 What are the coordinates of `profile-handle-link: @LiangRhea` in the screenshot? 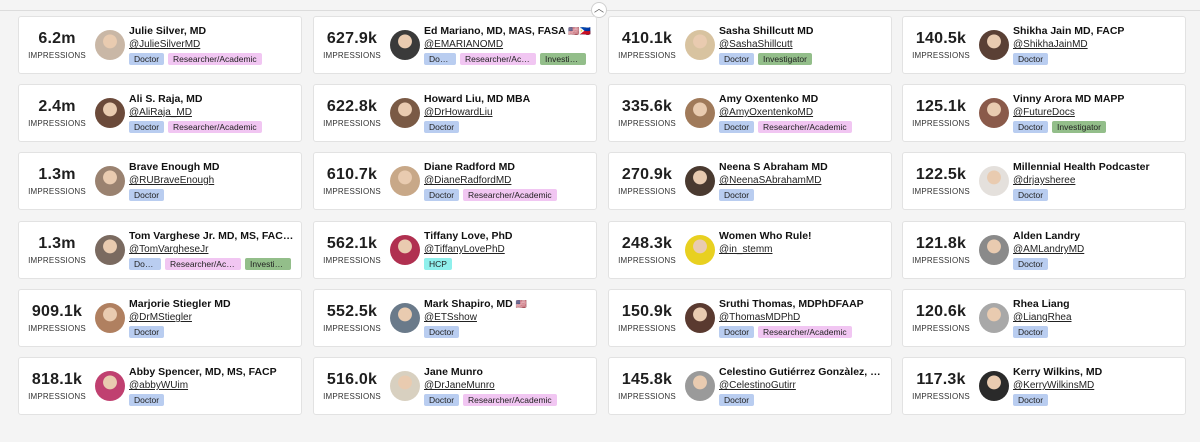 It's located at (1042, 317).